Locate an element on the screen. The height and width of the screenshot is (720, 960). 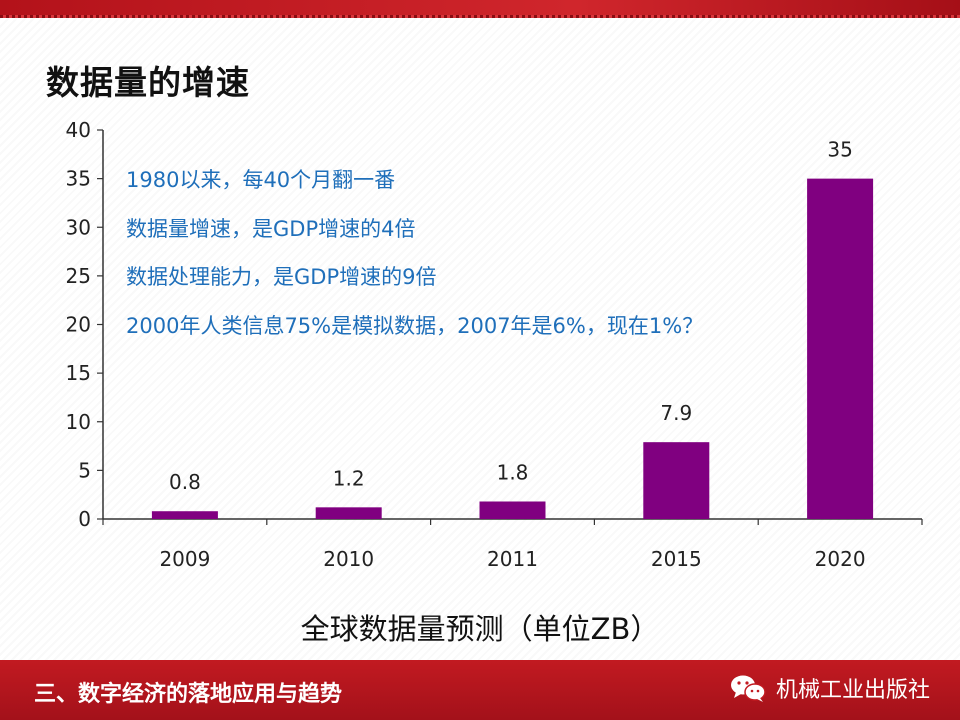
y-tick-label: 10 is located at coordinates (78, 422).